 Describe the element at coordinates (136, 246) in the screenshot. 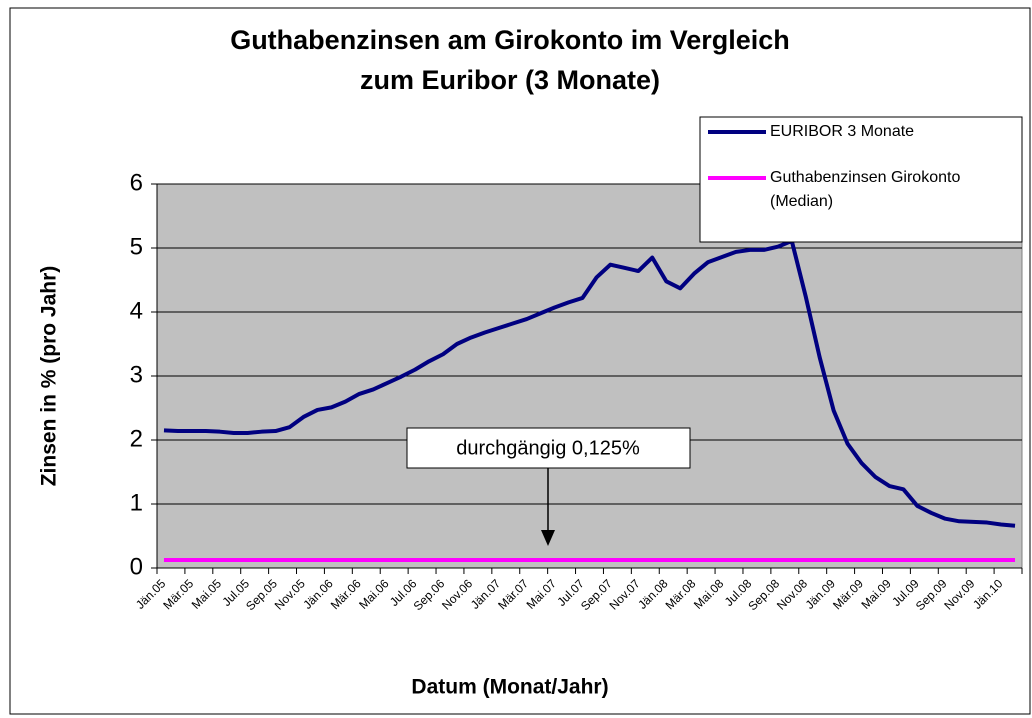

I see `y-tick-label: 5` at that location.